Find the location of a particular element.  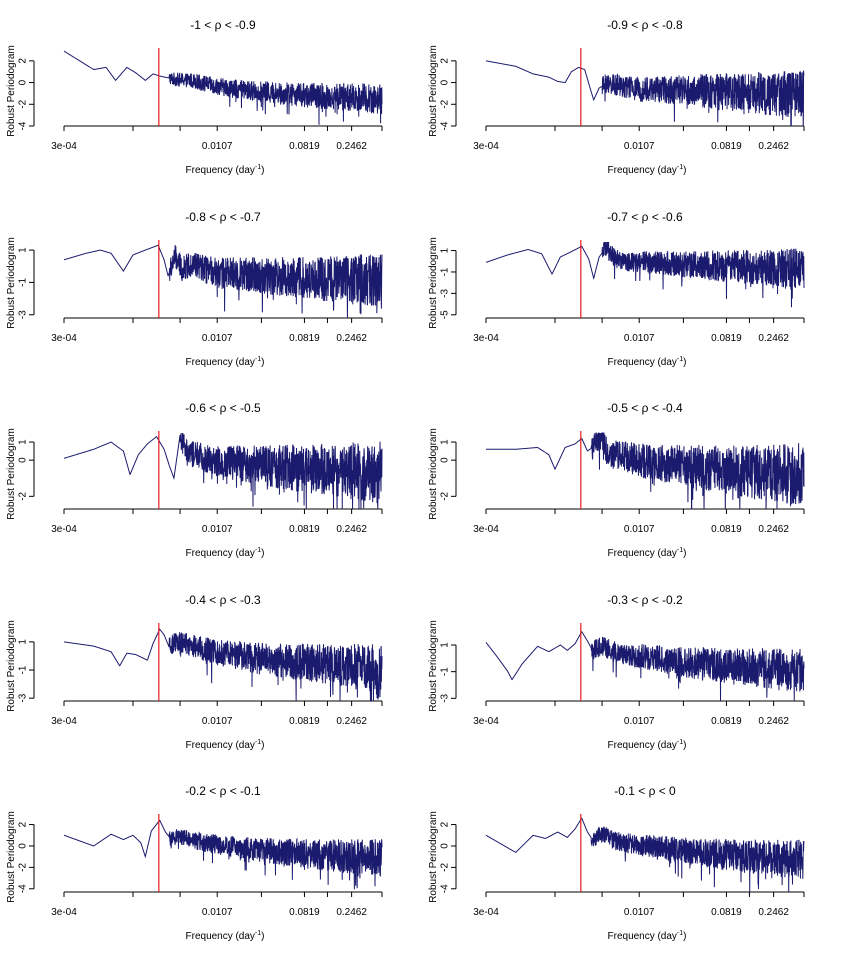

chart-title: -0.5 < ρ < -0.4 is located at coordinates (645, 408).